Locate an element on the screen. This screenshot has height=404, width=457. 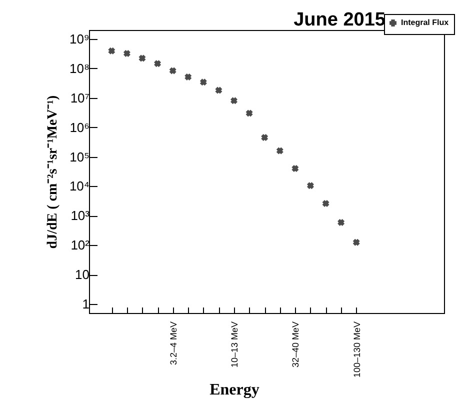
x-tick-label: 10–13 MeV is located at coordinates (235, 345).